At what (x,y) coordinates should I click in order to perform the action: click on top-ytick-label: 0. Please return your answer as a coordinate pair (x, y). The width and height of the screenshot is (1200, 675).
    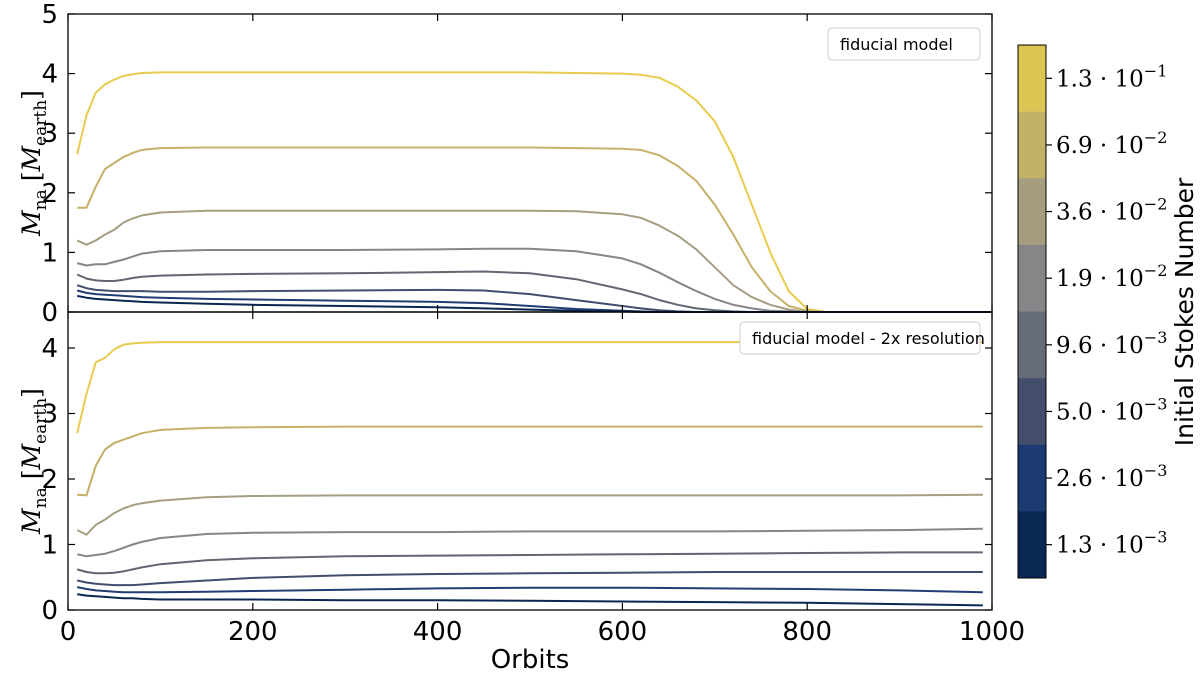
    Looking at the image, I should click on (49, 313).